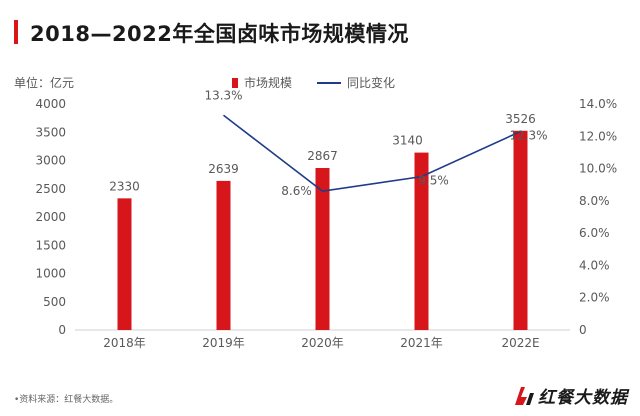 Image resolution: width=640 pixels, height=416 pixels. I want to click on line-value-label: 9.5%, so click(433, 181).